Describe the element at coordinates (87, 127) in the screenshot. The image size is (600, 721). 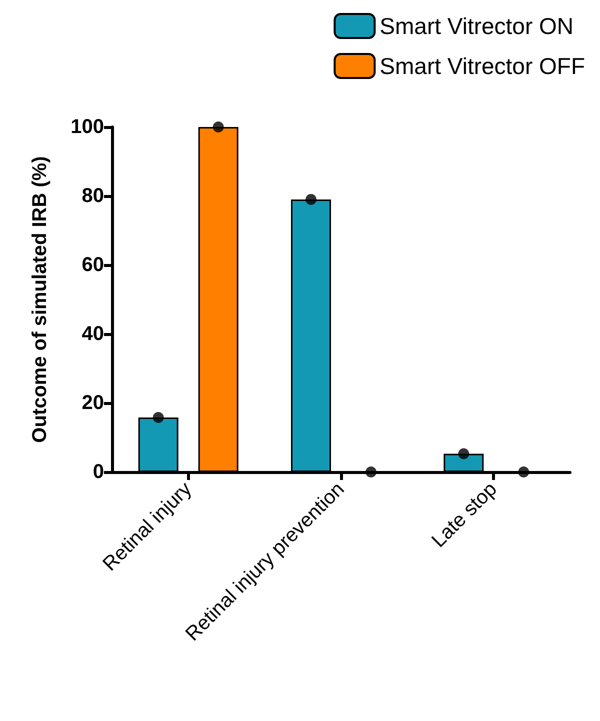
I see `y-tick-label: 100` at that location.